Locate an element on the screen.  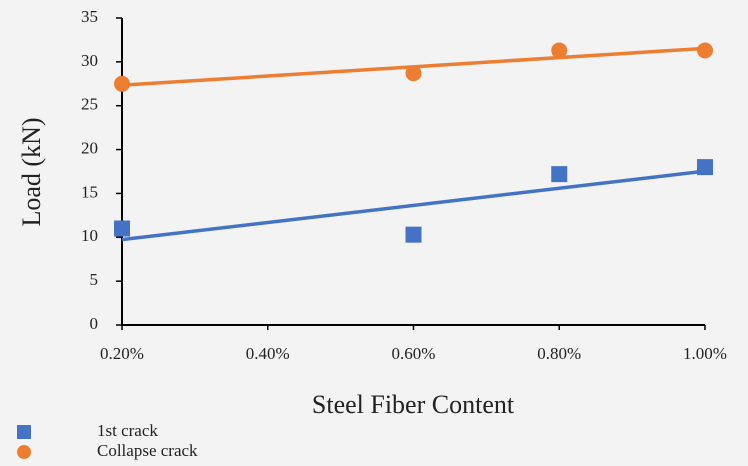
y-tick-label: 25 is located at coordinates (89, 104).